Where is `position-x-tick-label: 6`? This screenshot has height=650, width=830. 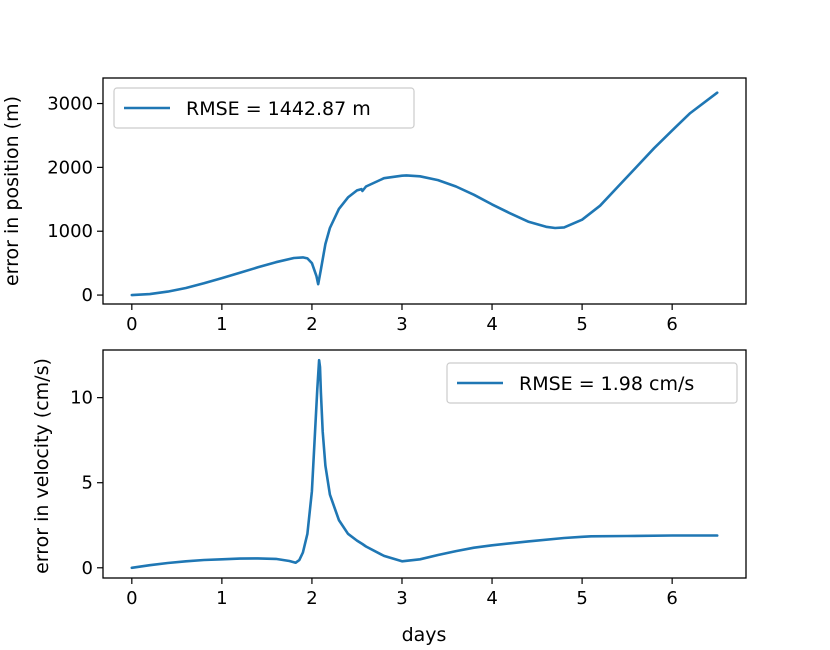
position-x-tick-label: 6 is located at coordinates (671, 324).